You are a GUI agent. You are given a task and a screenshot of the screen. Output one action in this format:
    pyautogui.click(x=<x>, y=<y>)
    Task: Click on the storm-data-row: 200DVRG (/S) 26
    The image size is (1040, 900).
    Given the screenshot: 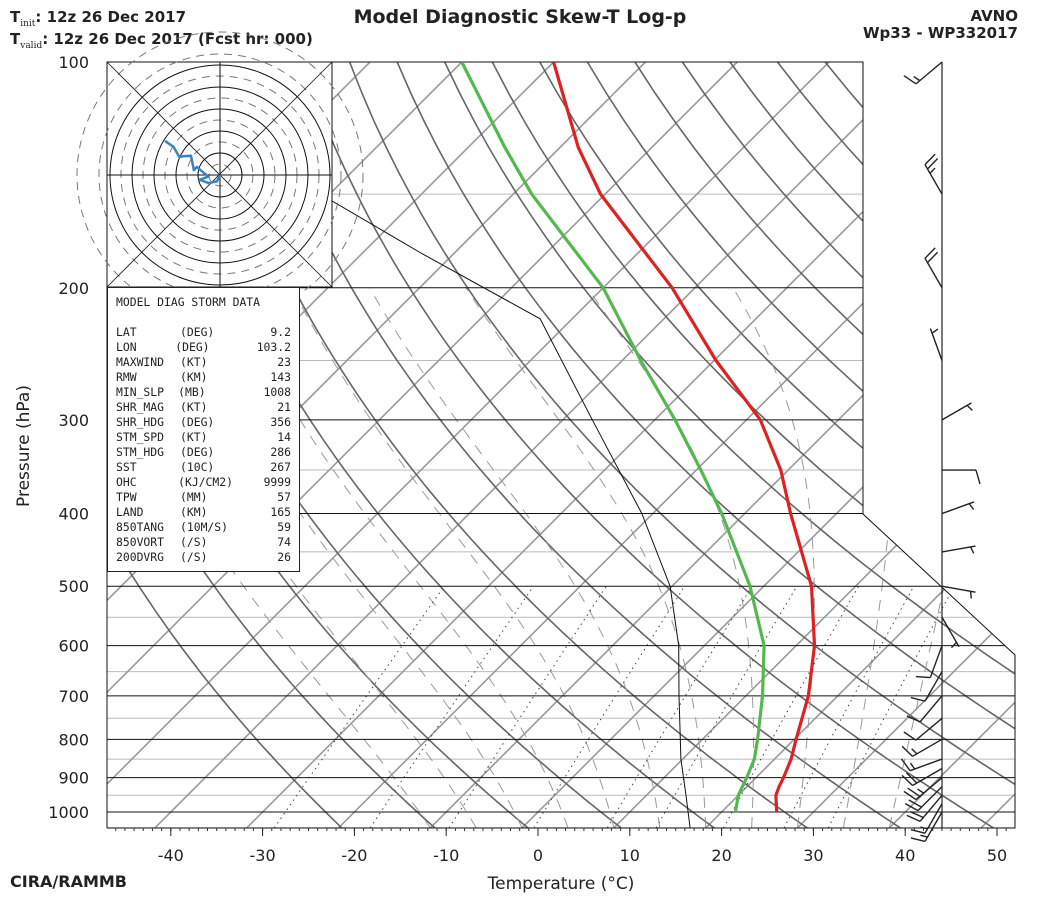 What is the action you would take?
    pyautogui.click(x=203, y=557)
    